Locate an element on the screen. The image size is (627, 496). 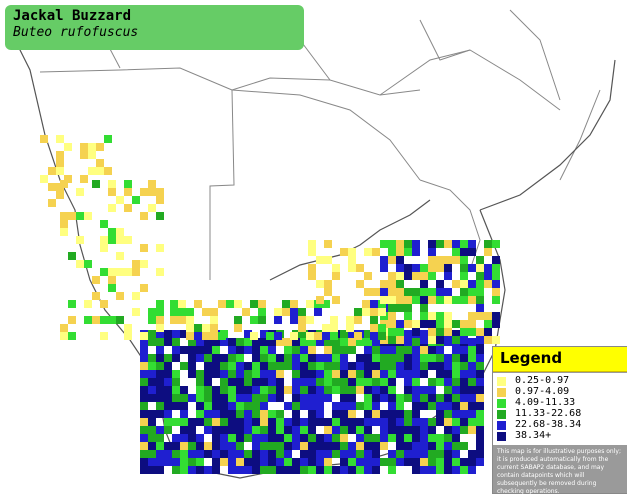
legend-label: 38.34+ is located at coordinates (533, 435).